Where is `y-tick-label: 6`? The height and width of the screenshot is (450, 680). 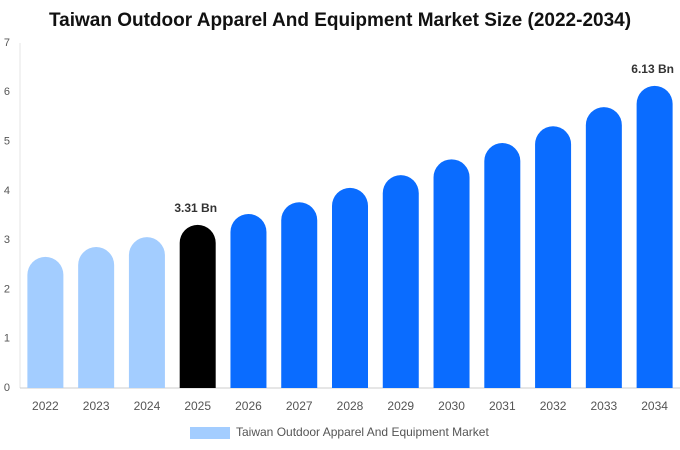
y-tick-label: 6 is located at coordinates (7, 92).